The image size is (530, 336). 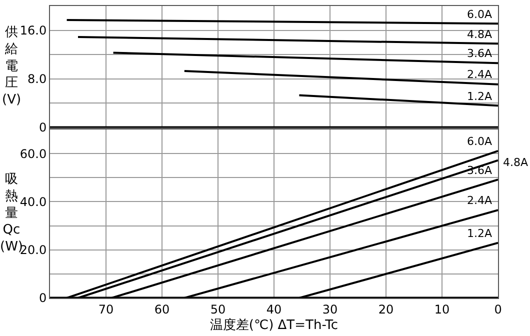 I want to click on x-tick-label: 40, so click(x=274, y=309).